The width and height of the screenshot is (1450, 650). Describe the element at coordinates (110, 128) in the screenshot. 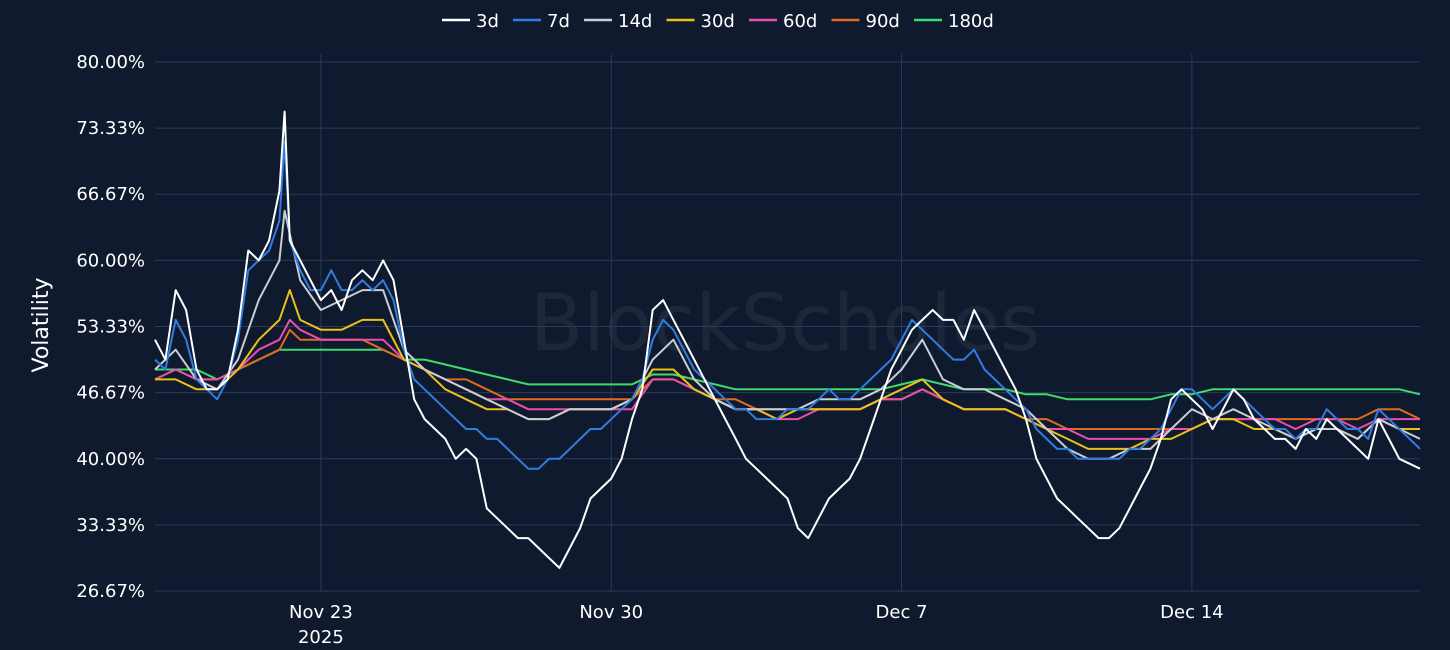

I see `y-tick-label: 73.33%` at that location.